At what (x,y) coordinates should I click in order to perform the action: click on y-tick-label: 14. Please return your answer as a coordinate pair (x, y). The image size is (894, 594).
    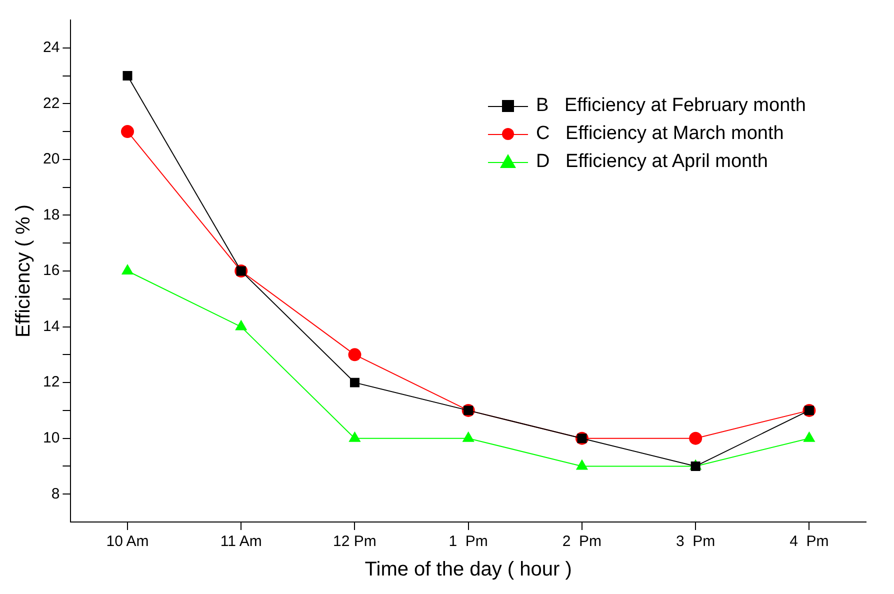
    Looking at the image, I should click on (51, 326).